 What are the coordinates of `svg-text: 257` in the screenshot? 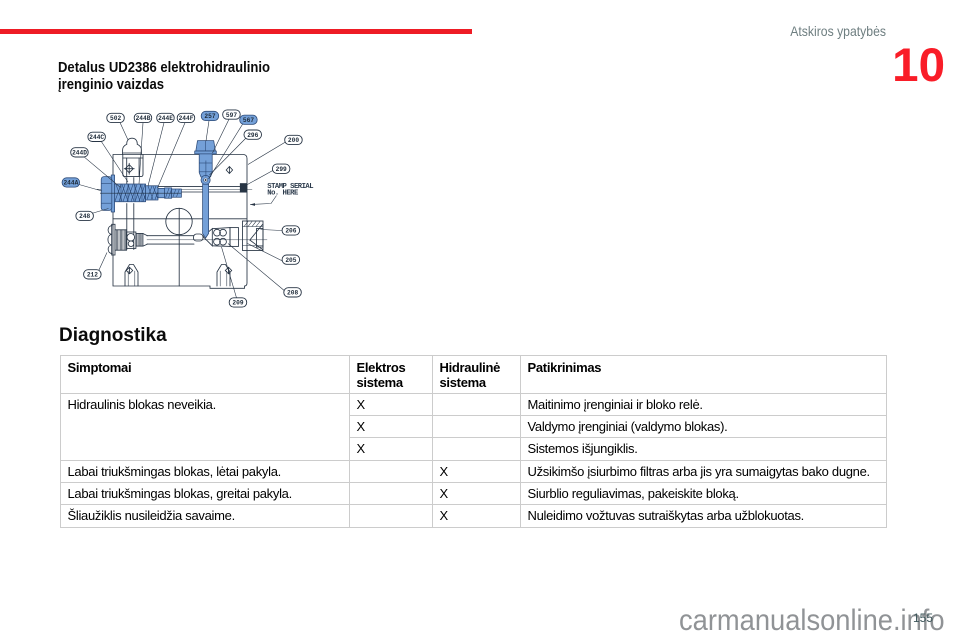 It's located at (209, 116).